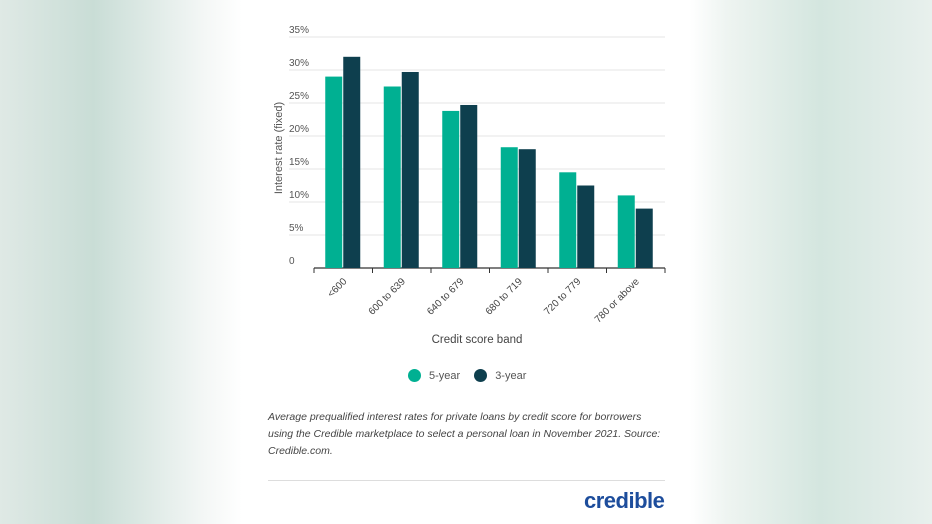 The image size is (932, 524). Describe the element at coordinates (388, 297) in the screenshot. I see `x-tick-label: 600 to 639` at that location.